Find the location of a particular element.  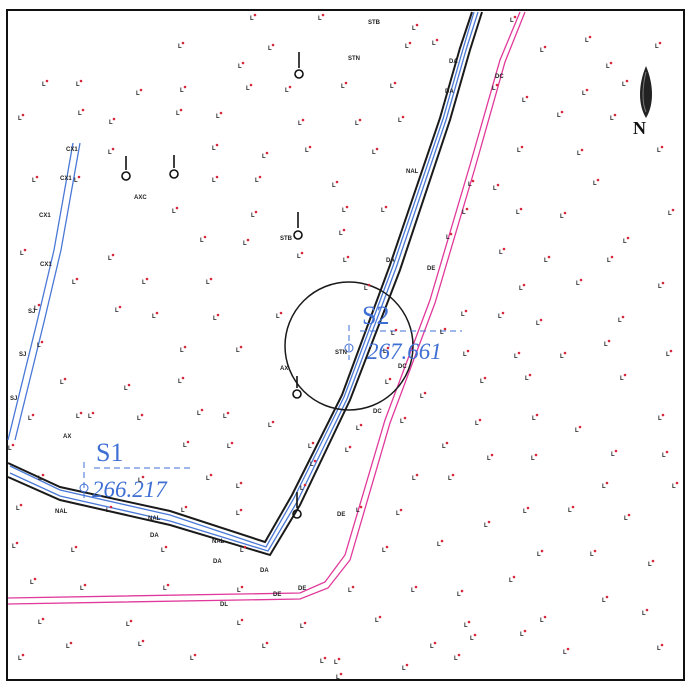

code-label: AX is located at coordinates (67, 437).